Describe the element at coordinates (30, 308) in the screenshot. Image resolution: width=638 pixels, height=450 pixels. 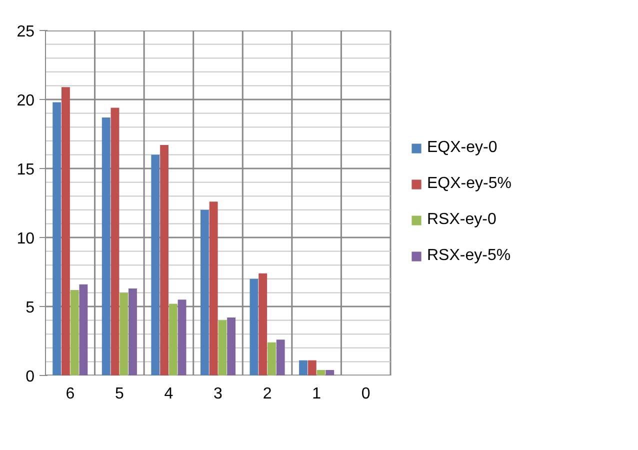
I see `y-tick-label: 5` at that location.